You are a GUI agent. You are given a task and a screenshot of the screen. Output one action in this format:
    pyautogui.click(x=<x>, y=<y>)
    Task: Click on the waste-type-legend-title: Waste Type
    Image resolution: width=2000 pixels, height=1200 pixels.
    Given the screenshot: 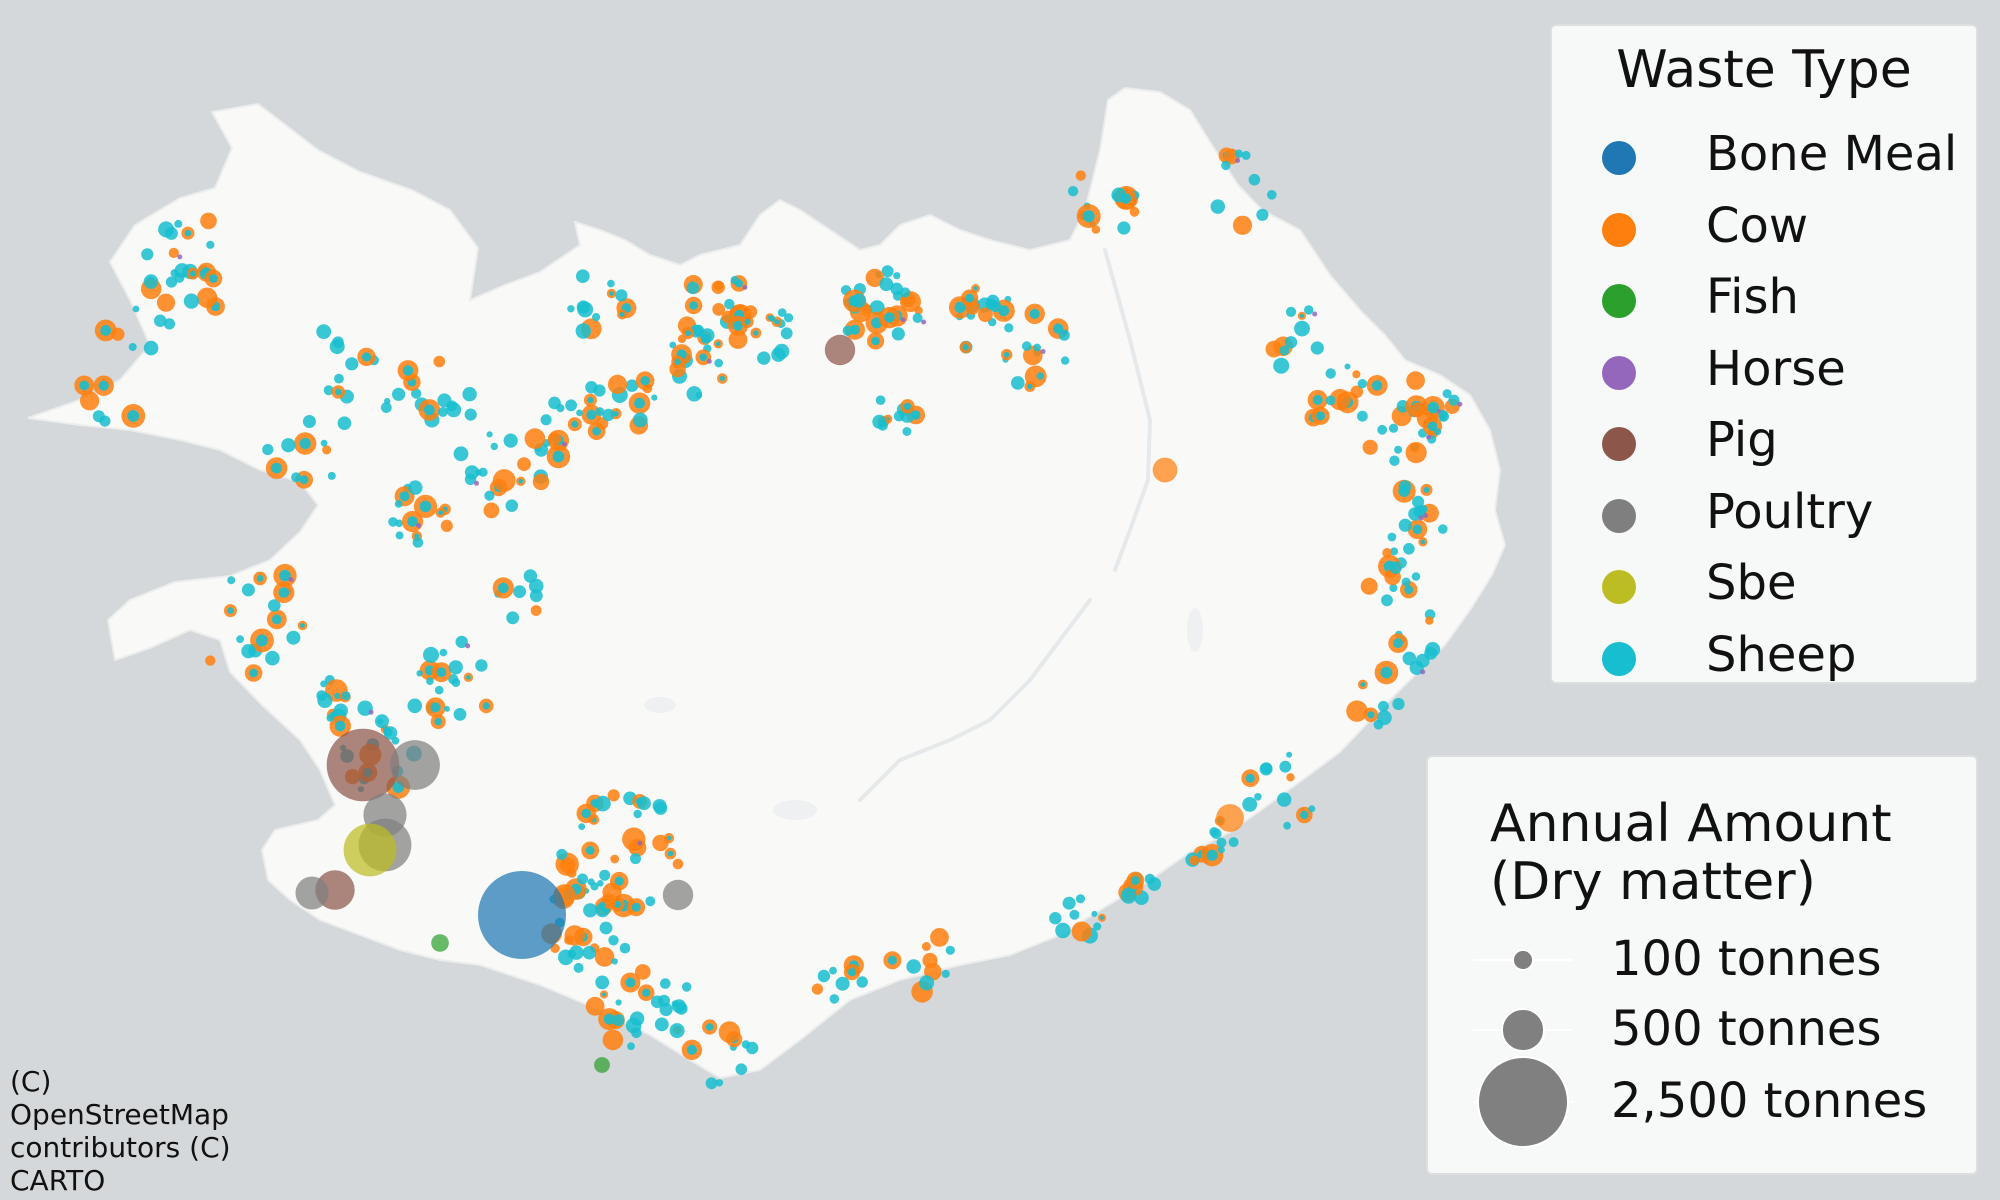 What is the action you would take?
    pyautogui.click(x=1764, y=70)
    